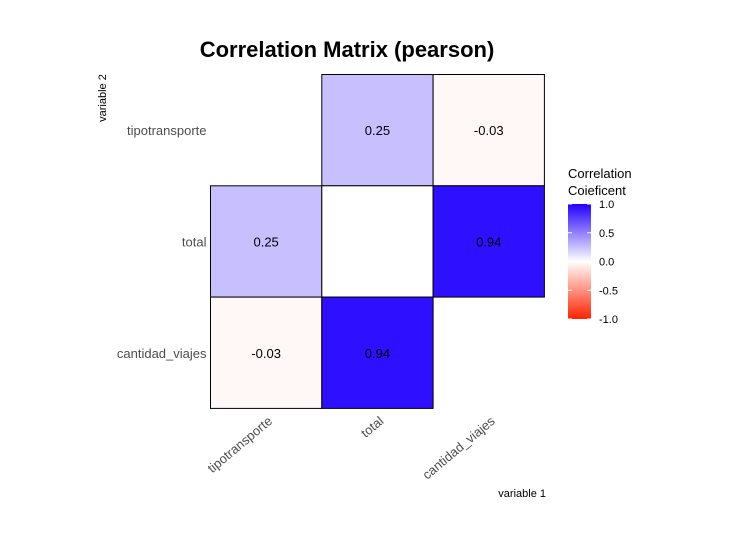 This screenshot has height=539, width=741. Describe the element at coordinates (194, 241) in the screenshot. I see `y-tick-label: total` at that location.